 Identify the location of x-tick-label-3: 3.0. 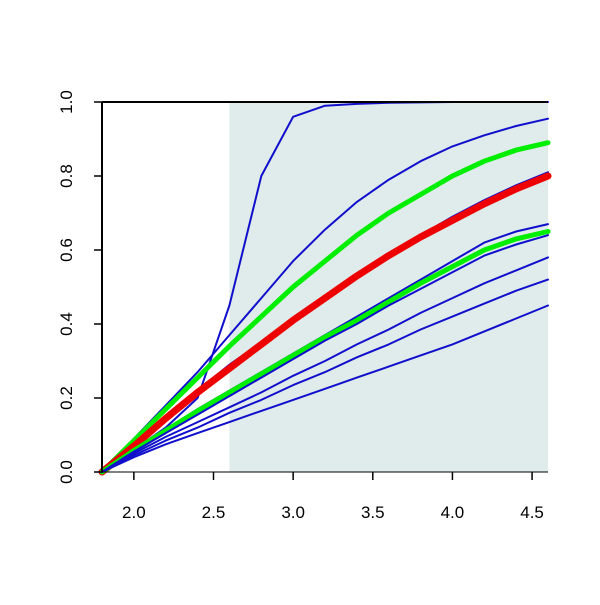
(293, 512).